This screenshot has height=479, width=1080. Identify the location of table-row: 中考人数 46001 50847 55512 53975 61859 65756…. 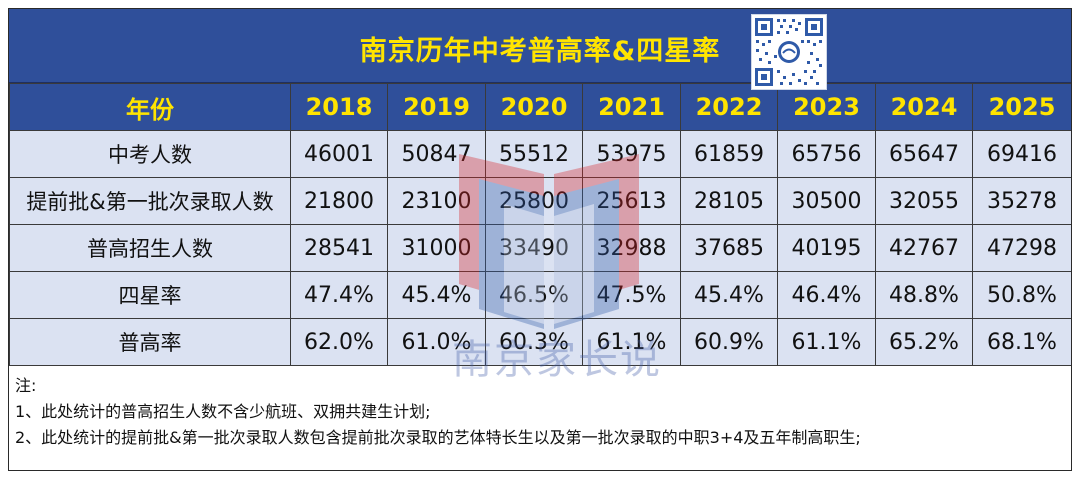
(540, 154).